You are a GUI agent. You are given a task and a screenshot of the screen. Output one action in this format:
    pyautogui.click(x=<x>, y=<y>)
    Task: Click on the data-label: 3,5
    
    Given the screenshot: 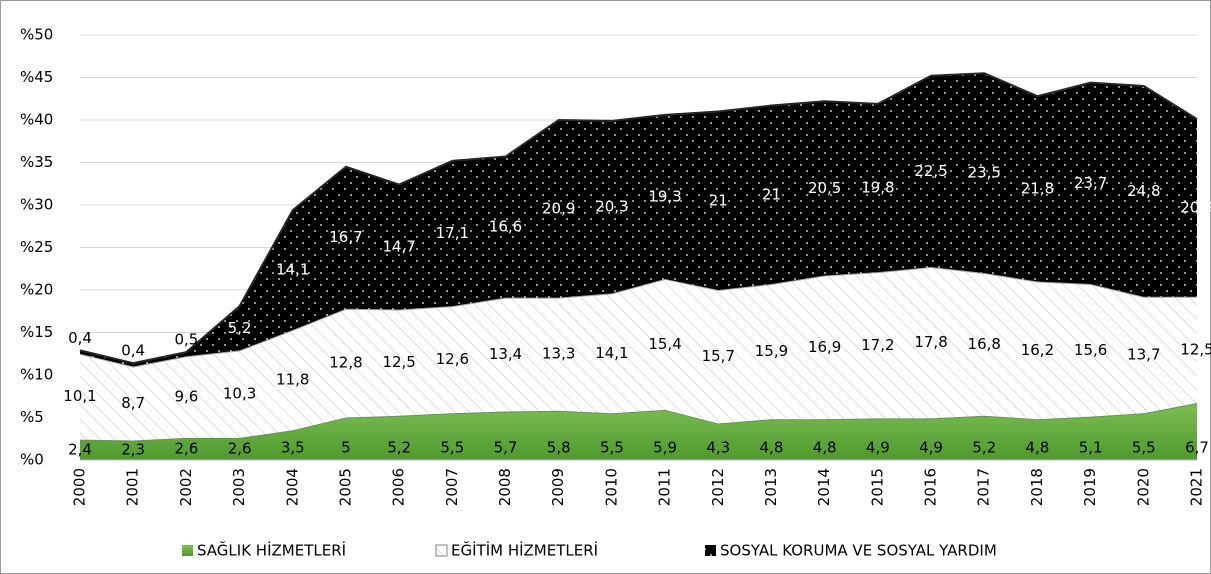 What is the action you would take?
    pyautogui.click(x=293, y=448)
    